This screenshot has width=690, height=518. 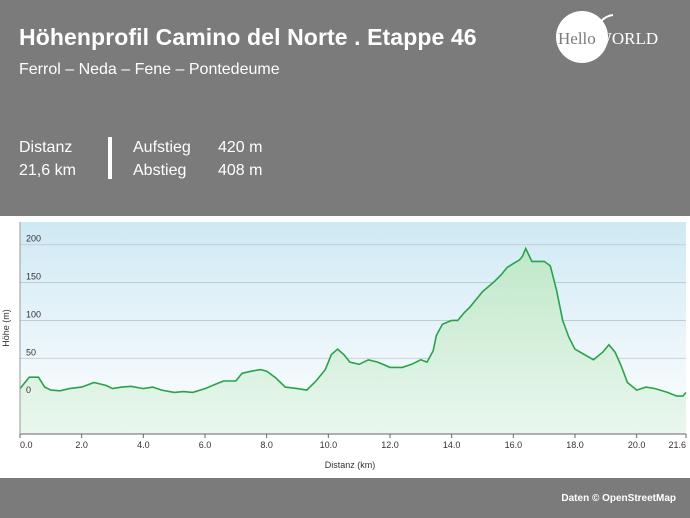 I want to click on x-tick-14.0: 14.0, so click(x=452, y=445).